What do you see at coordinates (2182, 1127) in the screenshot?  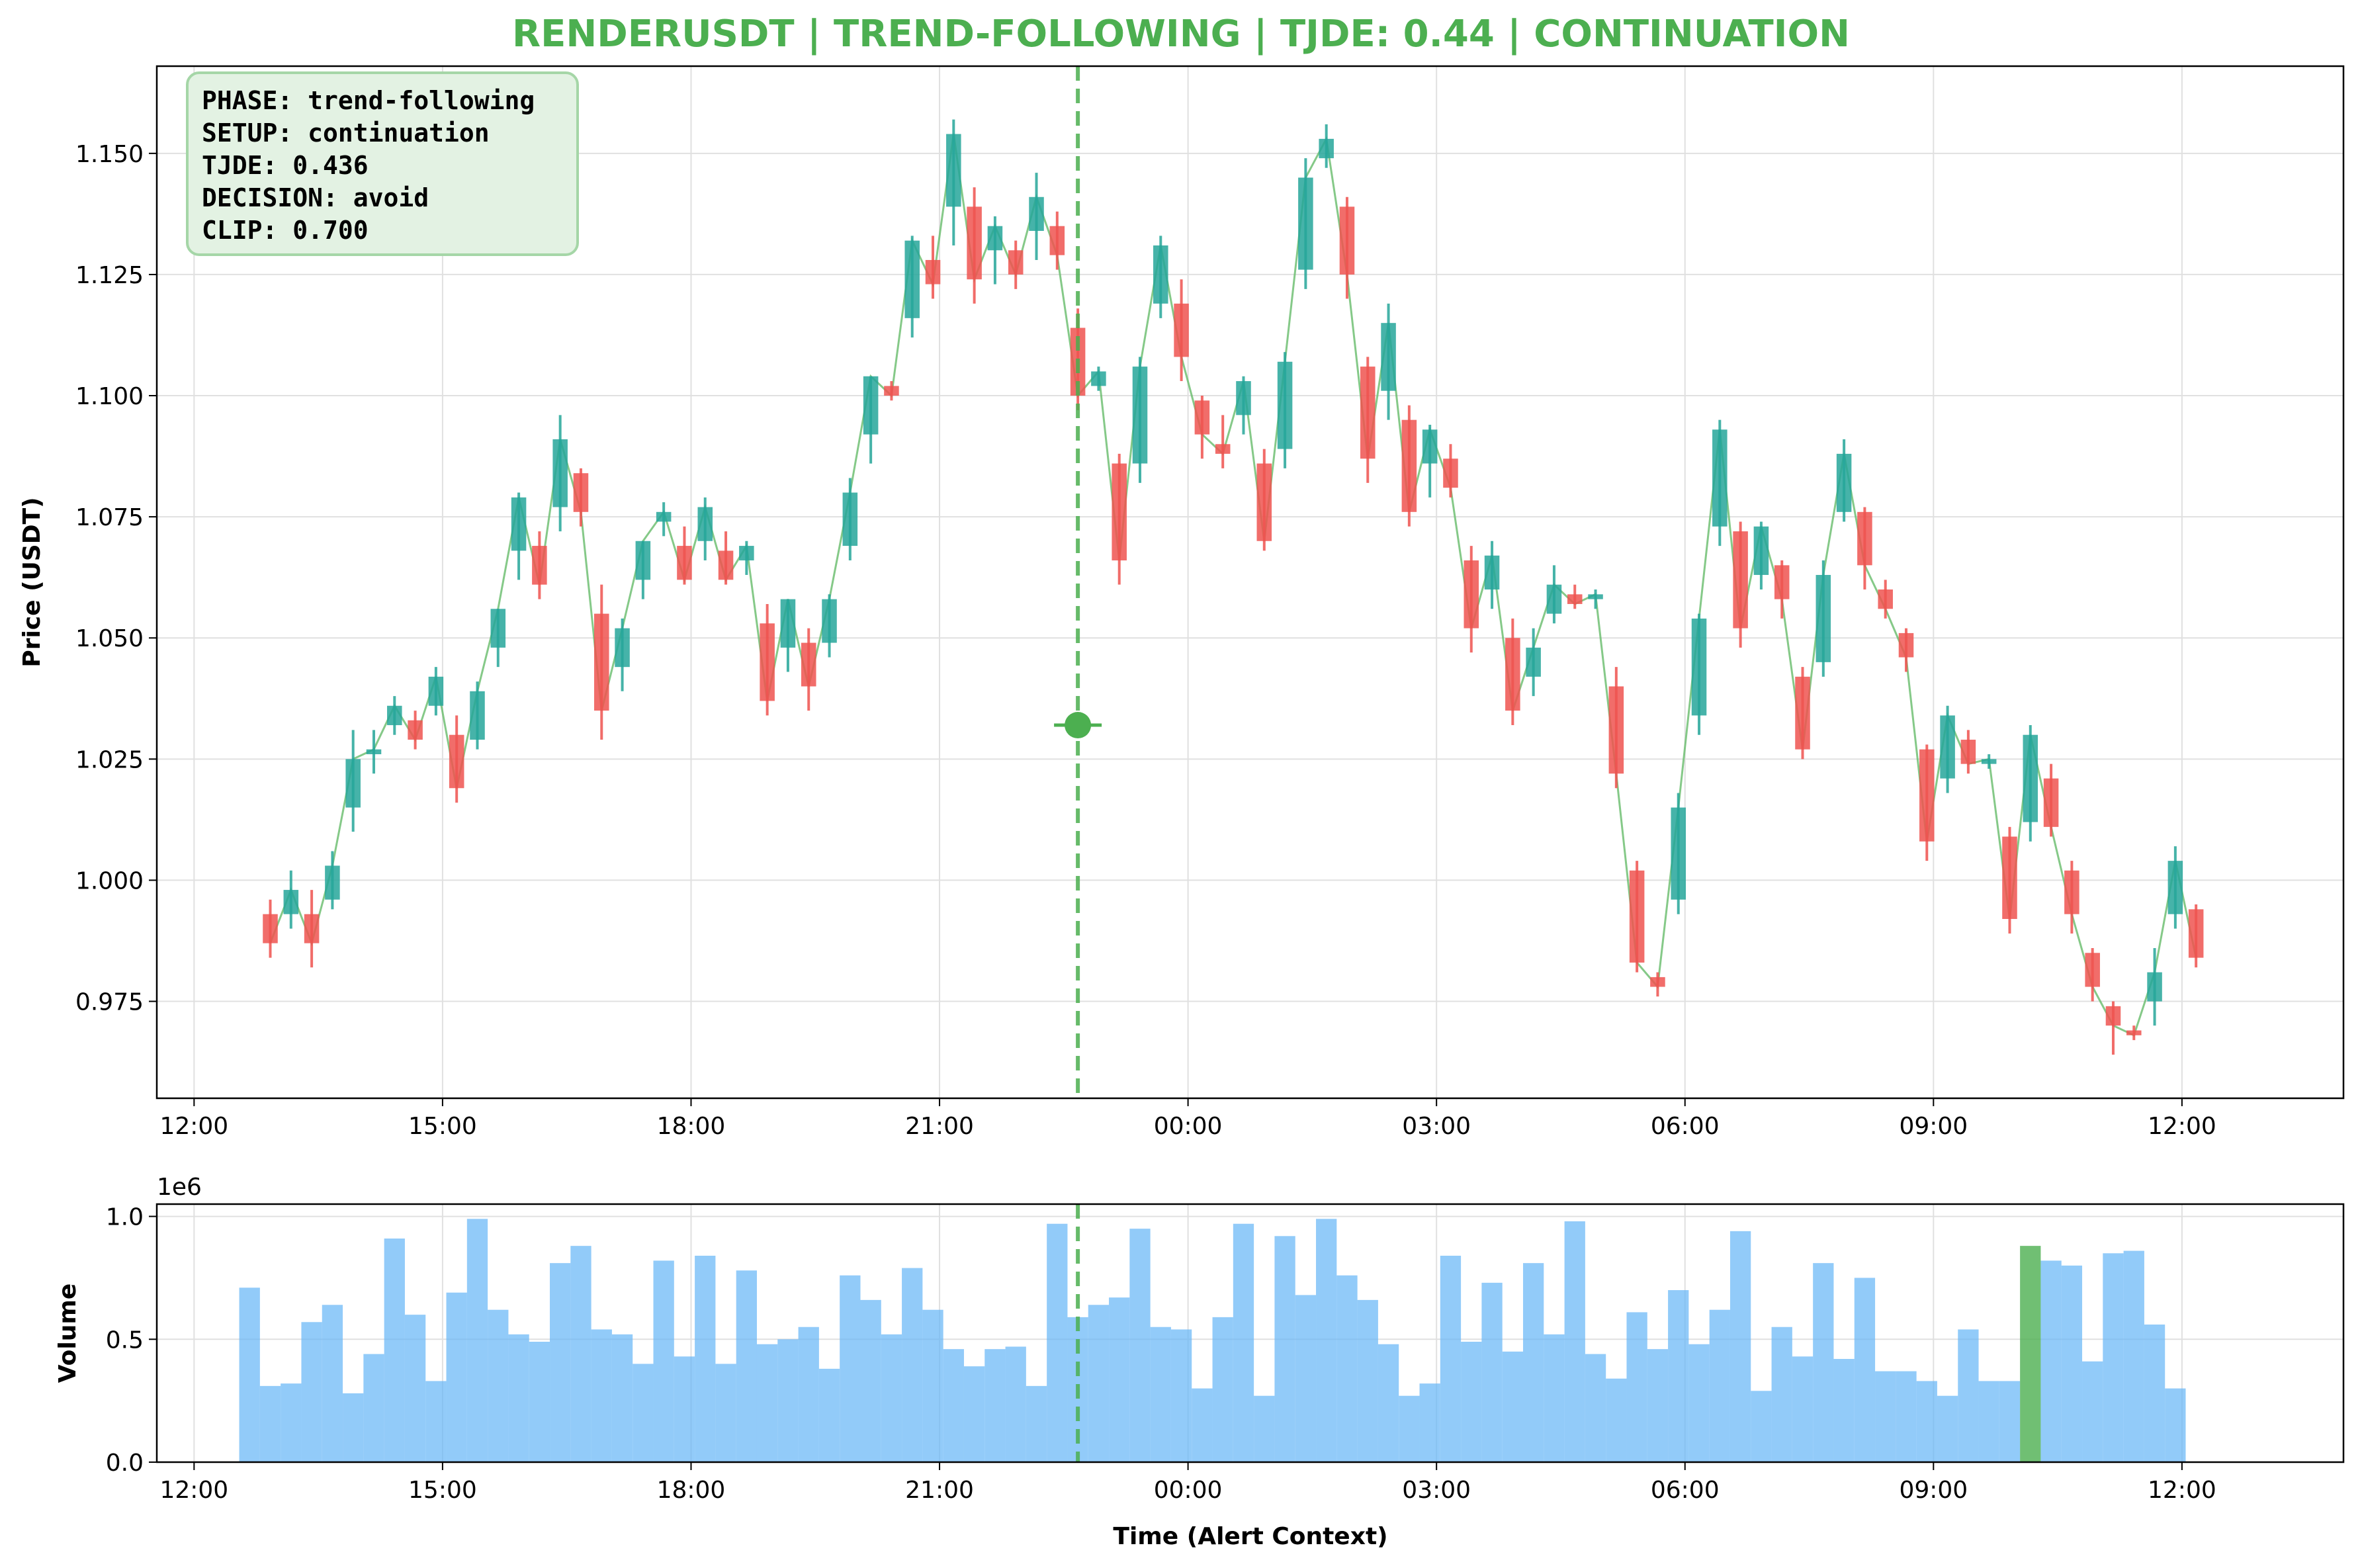 I see `price-x-tick-label: 12:00` at bounding box center [2182, 1127].